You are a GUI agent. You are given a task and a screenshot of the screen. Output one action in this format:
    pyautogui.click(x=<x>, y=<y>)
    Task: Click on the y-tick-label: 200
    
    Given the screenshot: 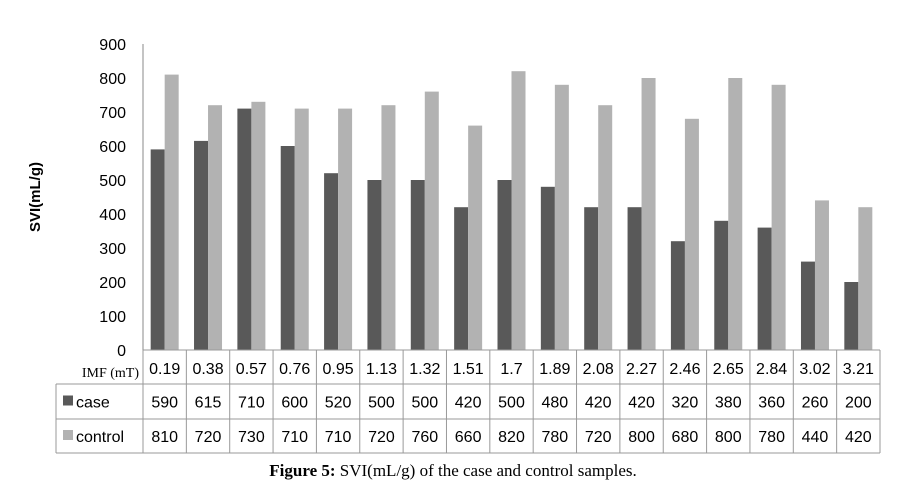 What is the action you would take?
    pyautogui.click(x=112, y=283)
    